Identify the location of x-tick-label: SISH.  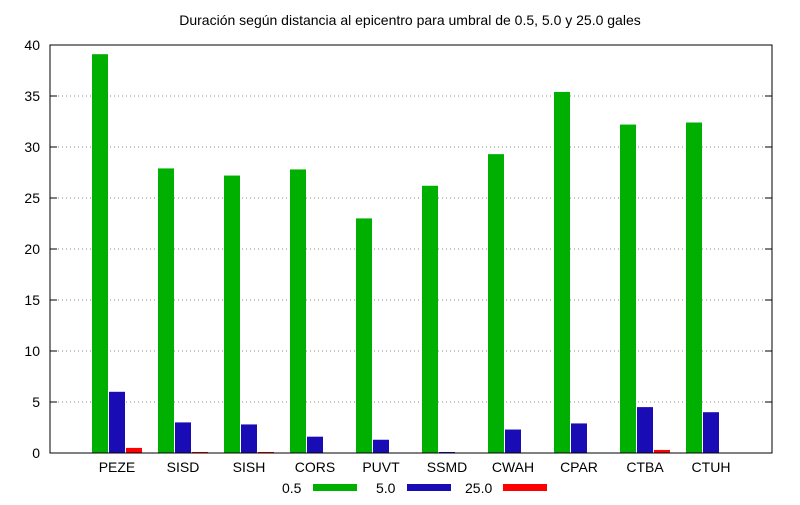
(249, 467).